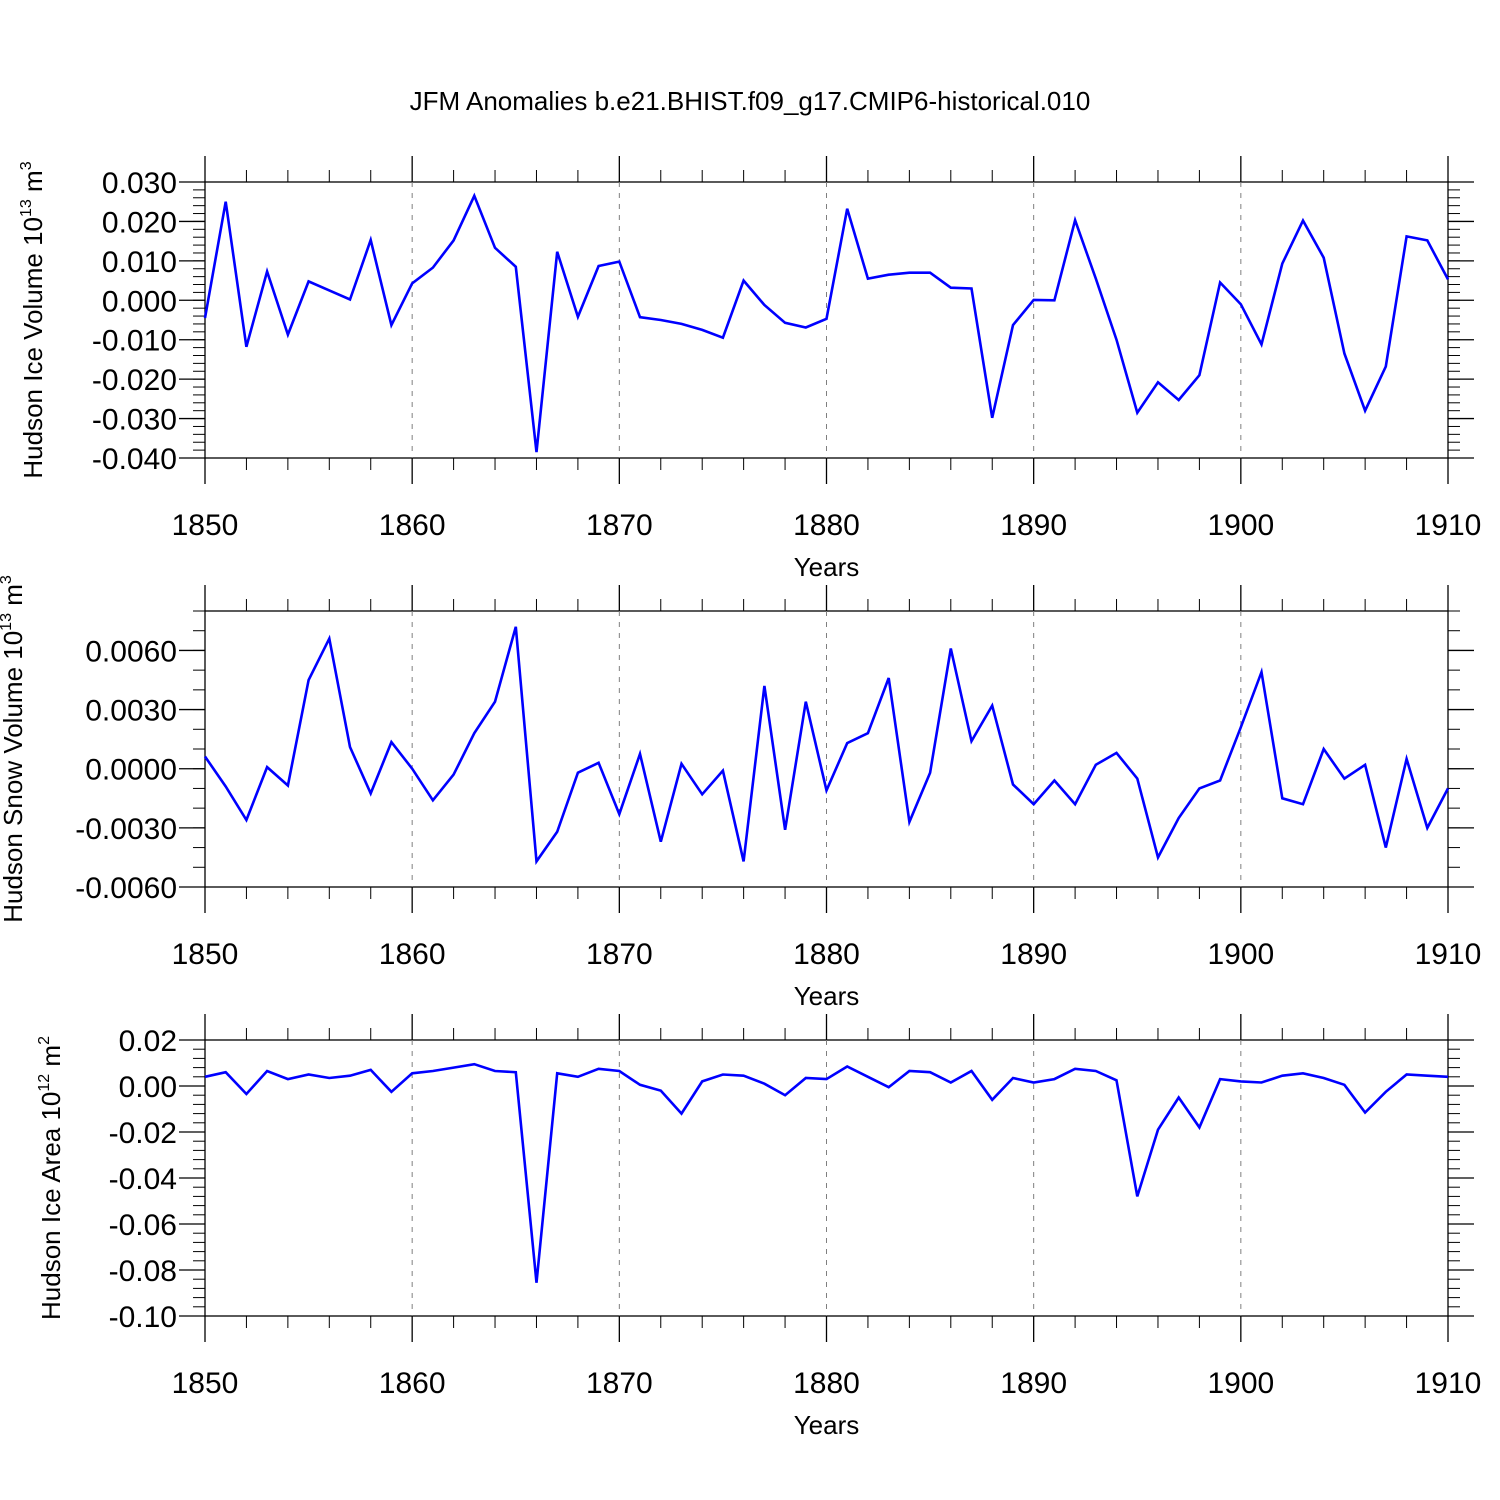 The height and width of the screenshot is (1500, 1500). Describe the element at coordinates (44, 1083) in the screenshot. I see `y-axis-title-superscript: 12` at that location.